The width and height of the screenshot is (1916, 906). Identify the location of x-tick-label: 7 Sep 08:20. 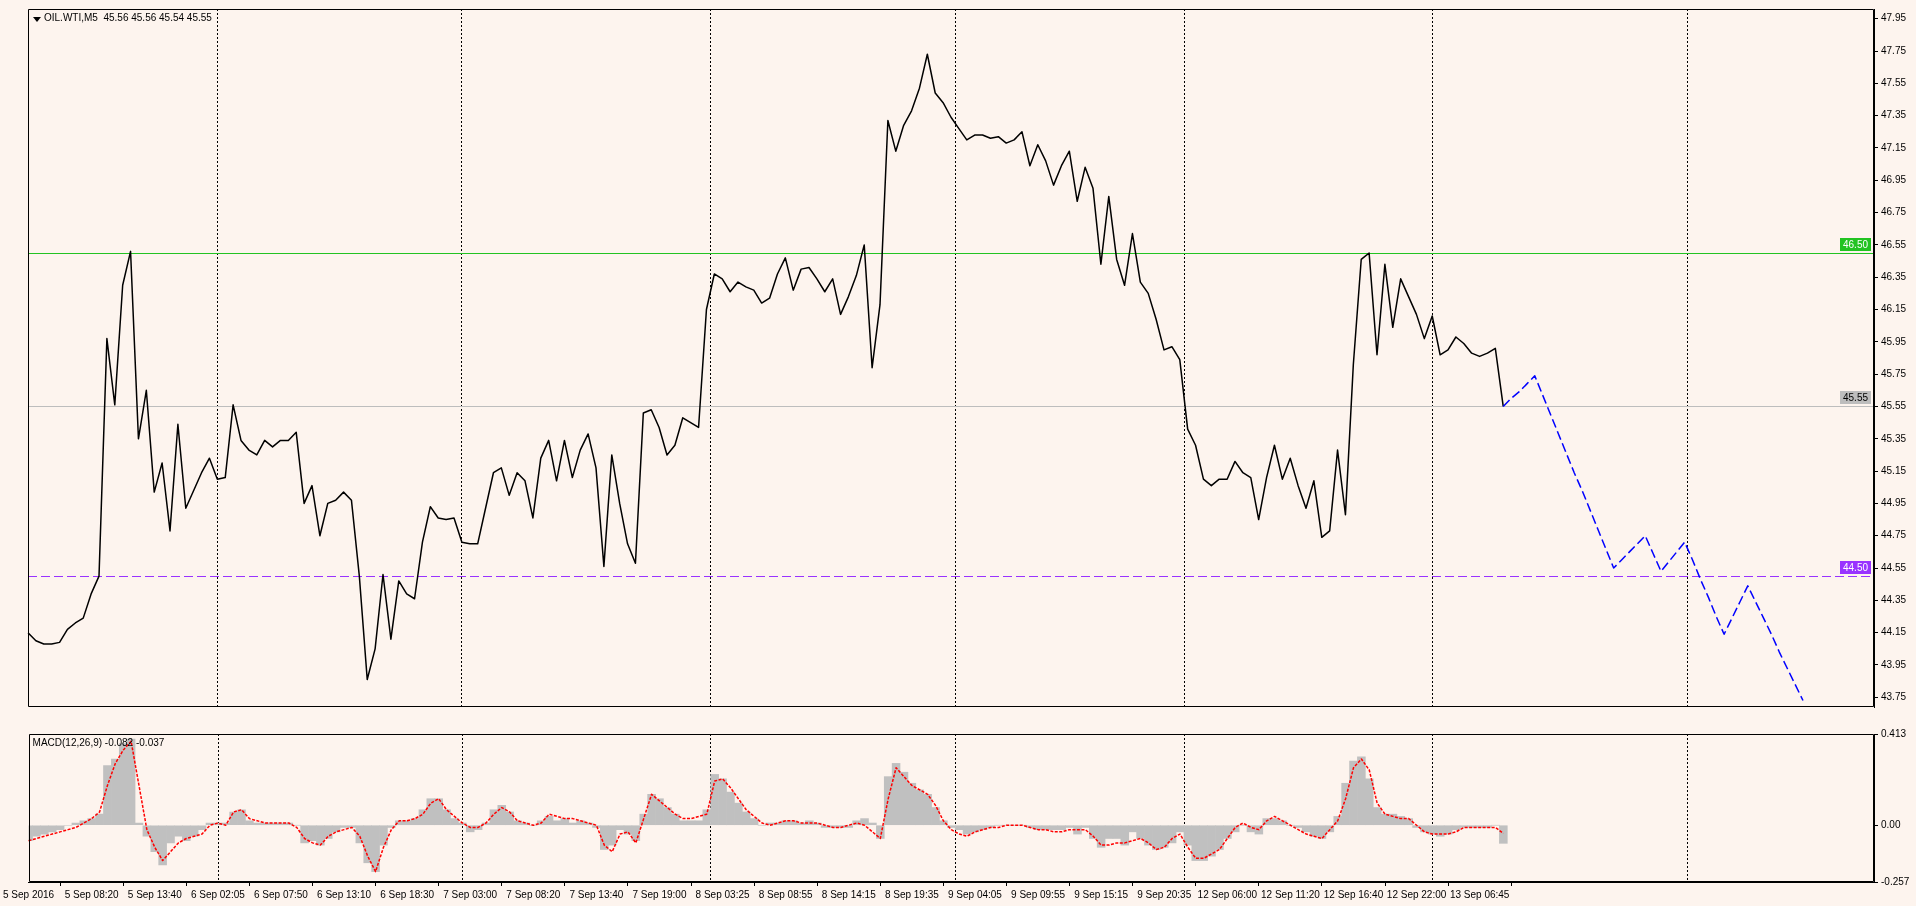
(533, 894).